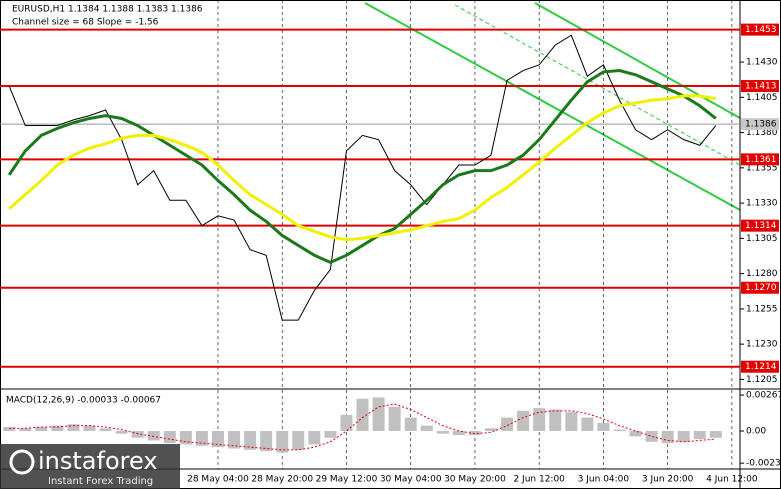 The width and height of the screenshot is (781, 489). Describe the element at coordinates (762, 63) in the screenshot. I see `y-tick-label: 1.1430` at that location.